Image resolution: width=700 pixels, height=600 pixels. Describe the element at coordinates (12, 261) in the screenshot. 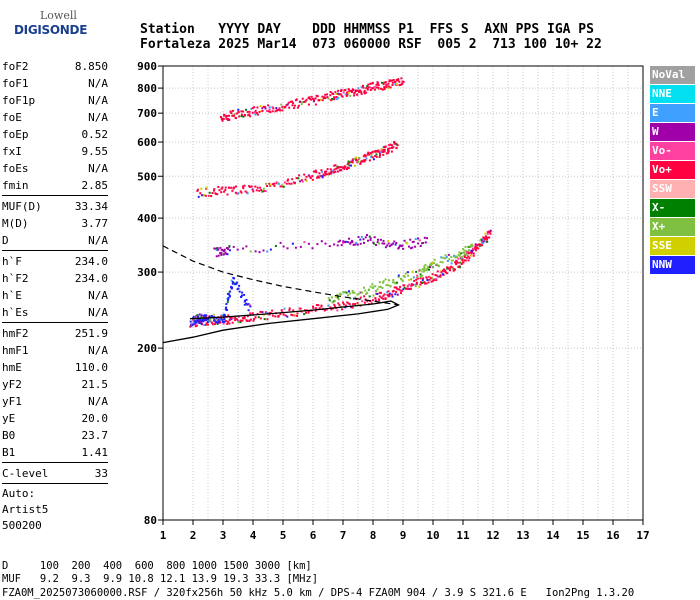

I see `param-label: h`F` at that location.